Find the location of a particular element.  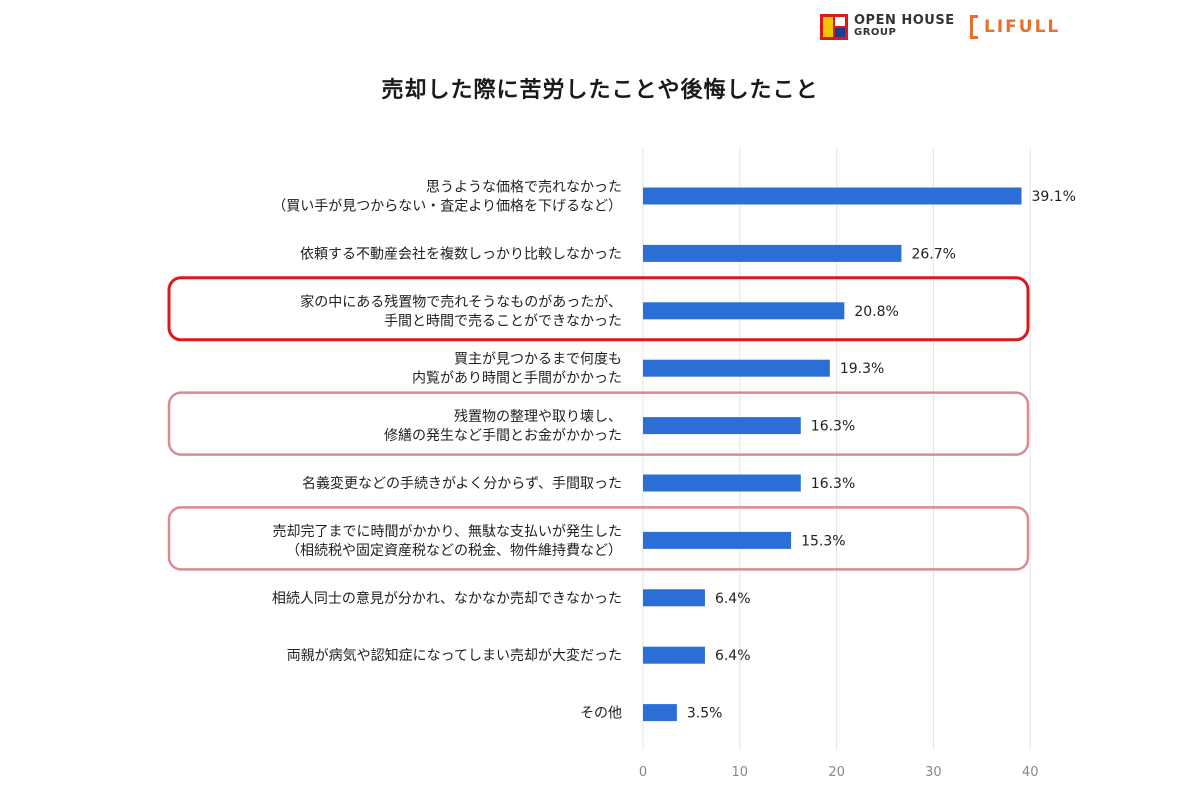

category-label: 名義変更などの手続きがよく分からず、手間取った is located at coordinates (462, 483).